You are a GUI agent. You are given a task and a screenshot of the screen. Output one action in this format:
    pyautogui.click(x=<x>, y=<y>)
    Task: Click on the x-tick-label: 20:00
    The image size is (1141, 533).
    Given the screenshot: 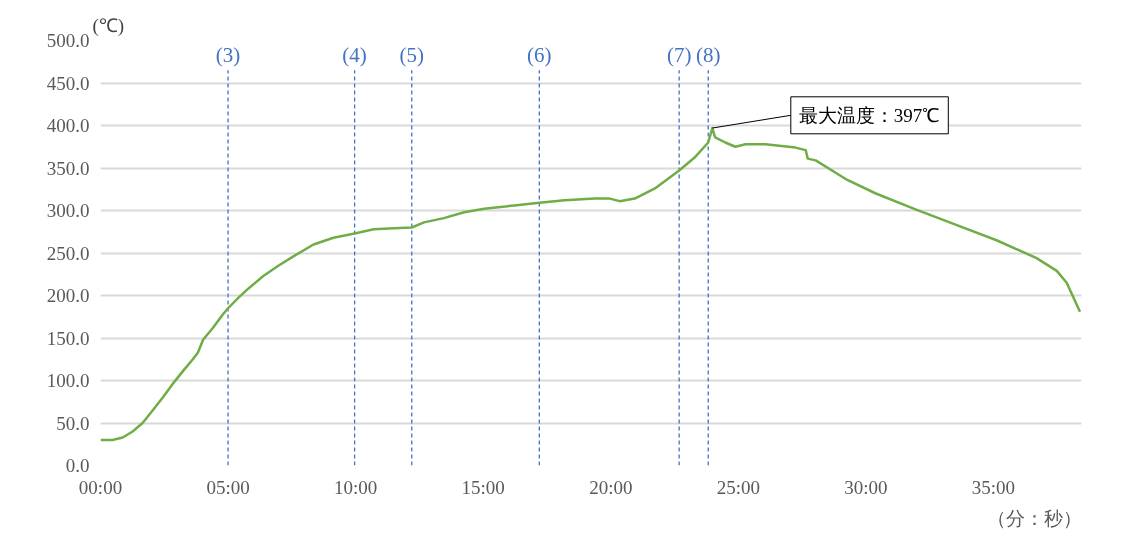 What is the action you would take?
    pyautogui.click(x=611, y=487)
    